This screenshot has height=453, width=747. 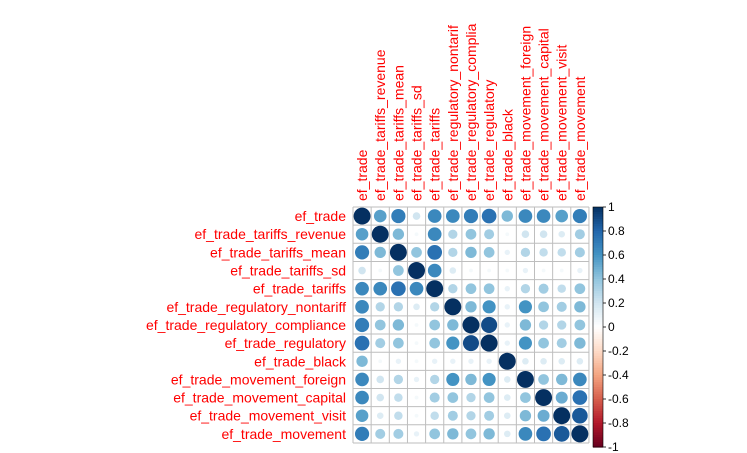 I want to click on row-label: ef_trade_tariffs_mean, so click(x=278, y=252).